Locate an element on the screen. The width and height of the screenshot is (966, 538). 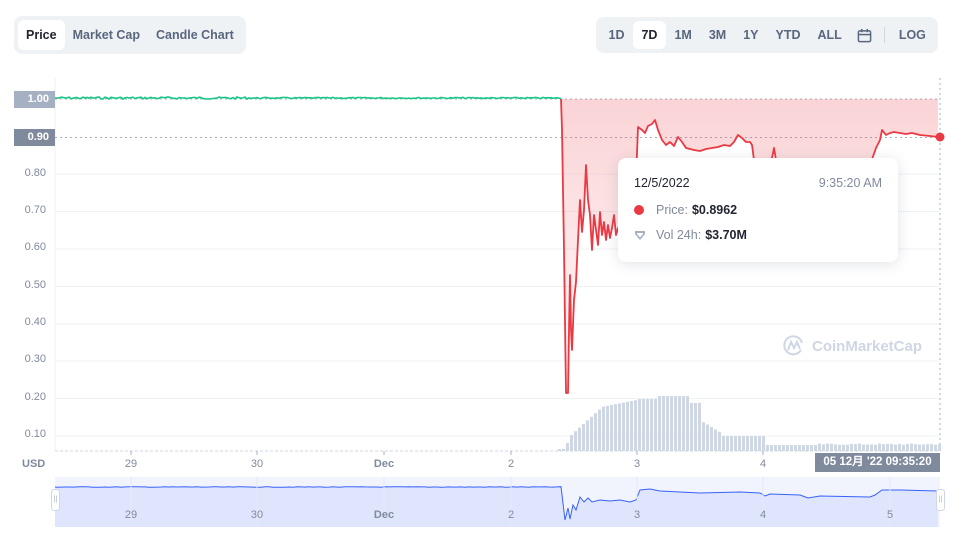
tooltip-price-value: $0.8962 is located at coordinates (714, 210).